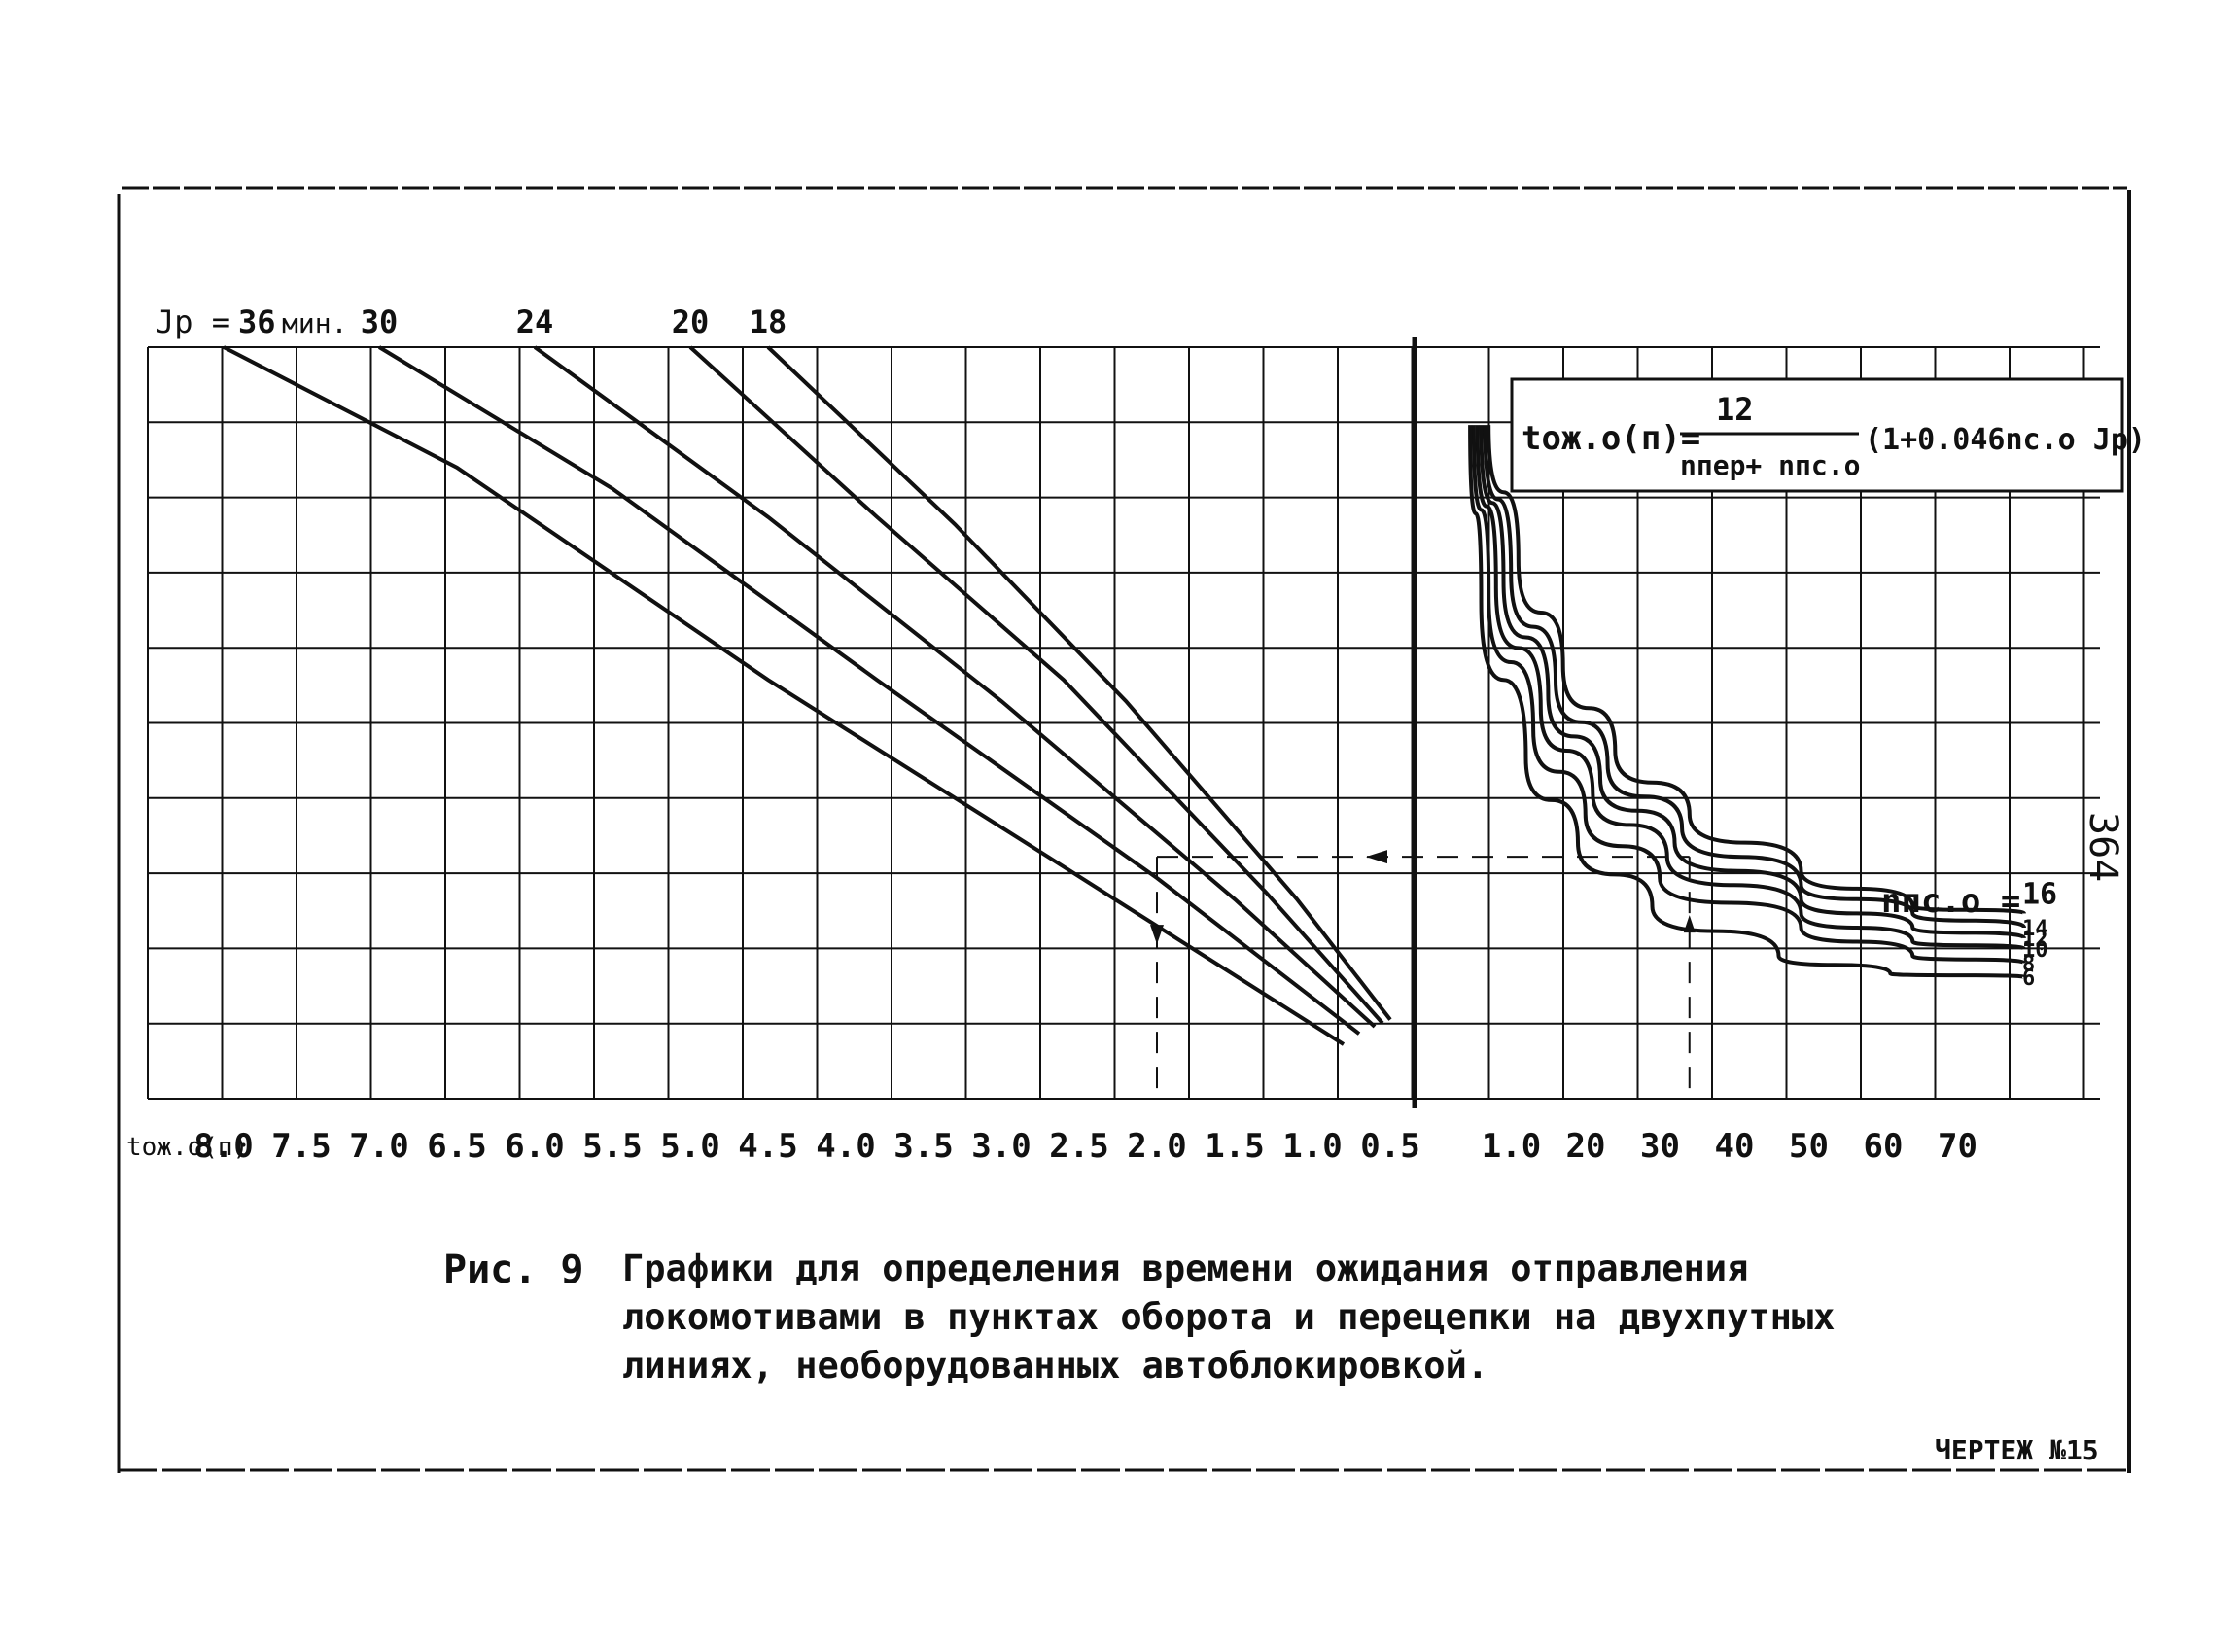  Describe the element at coordinates (845, 1146) in the screenshot. I see `x-tick-label: 4.0` at that location.